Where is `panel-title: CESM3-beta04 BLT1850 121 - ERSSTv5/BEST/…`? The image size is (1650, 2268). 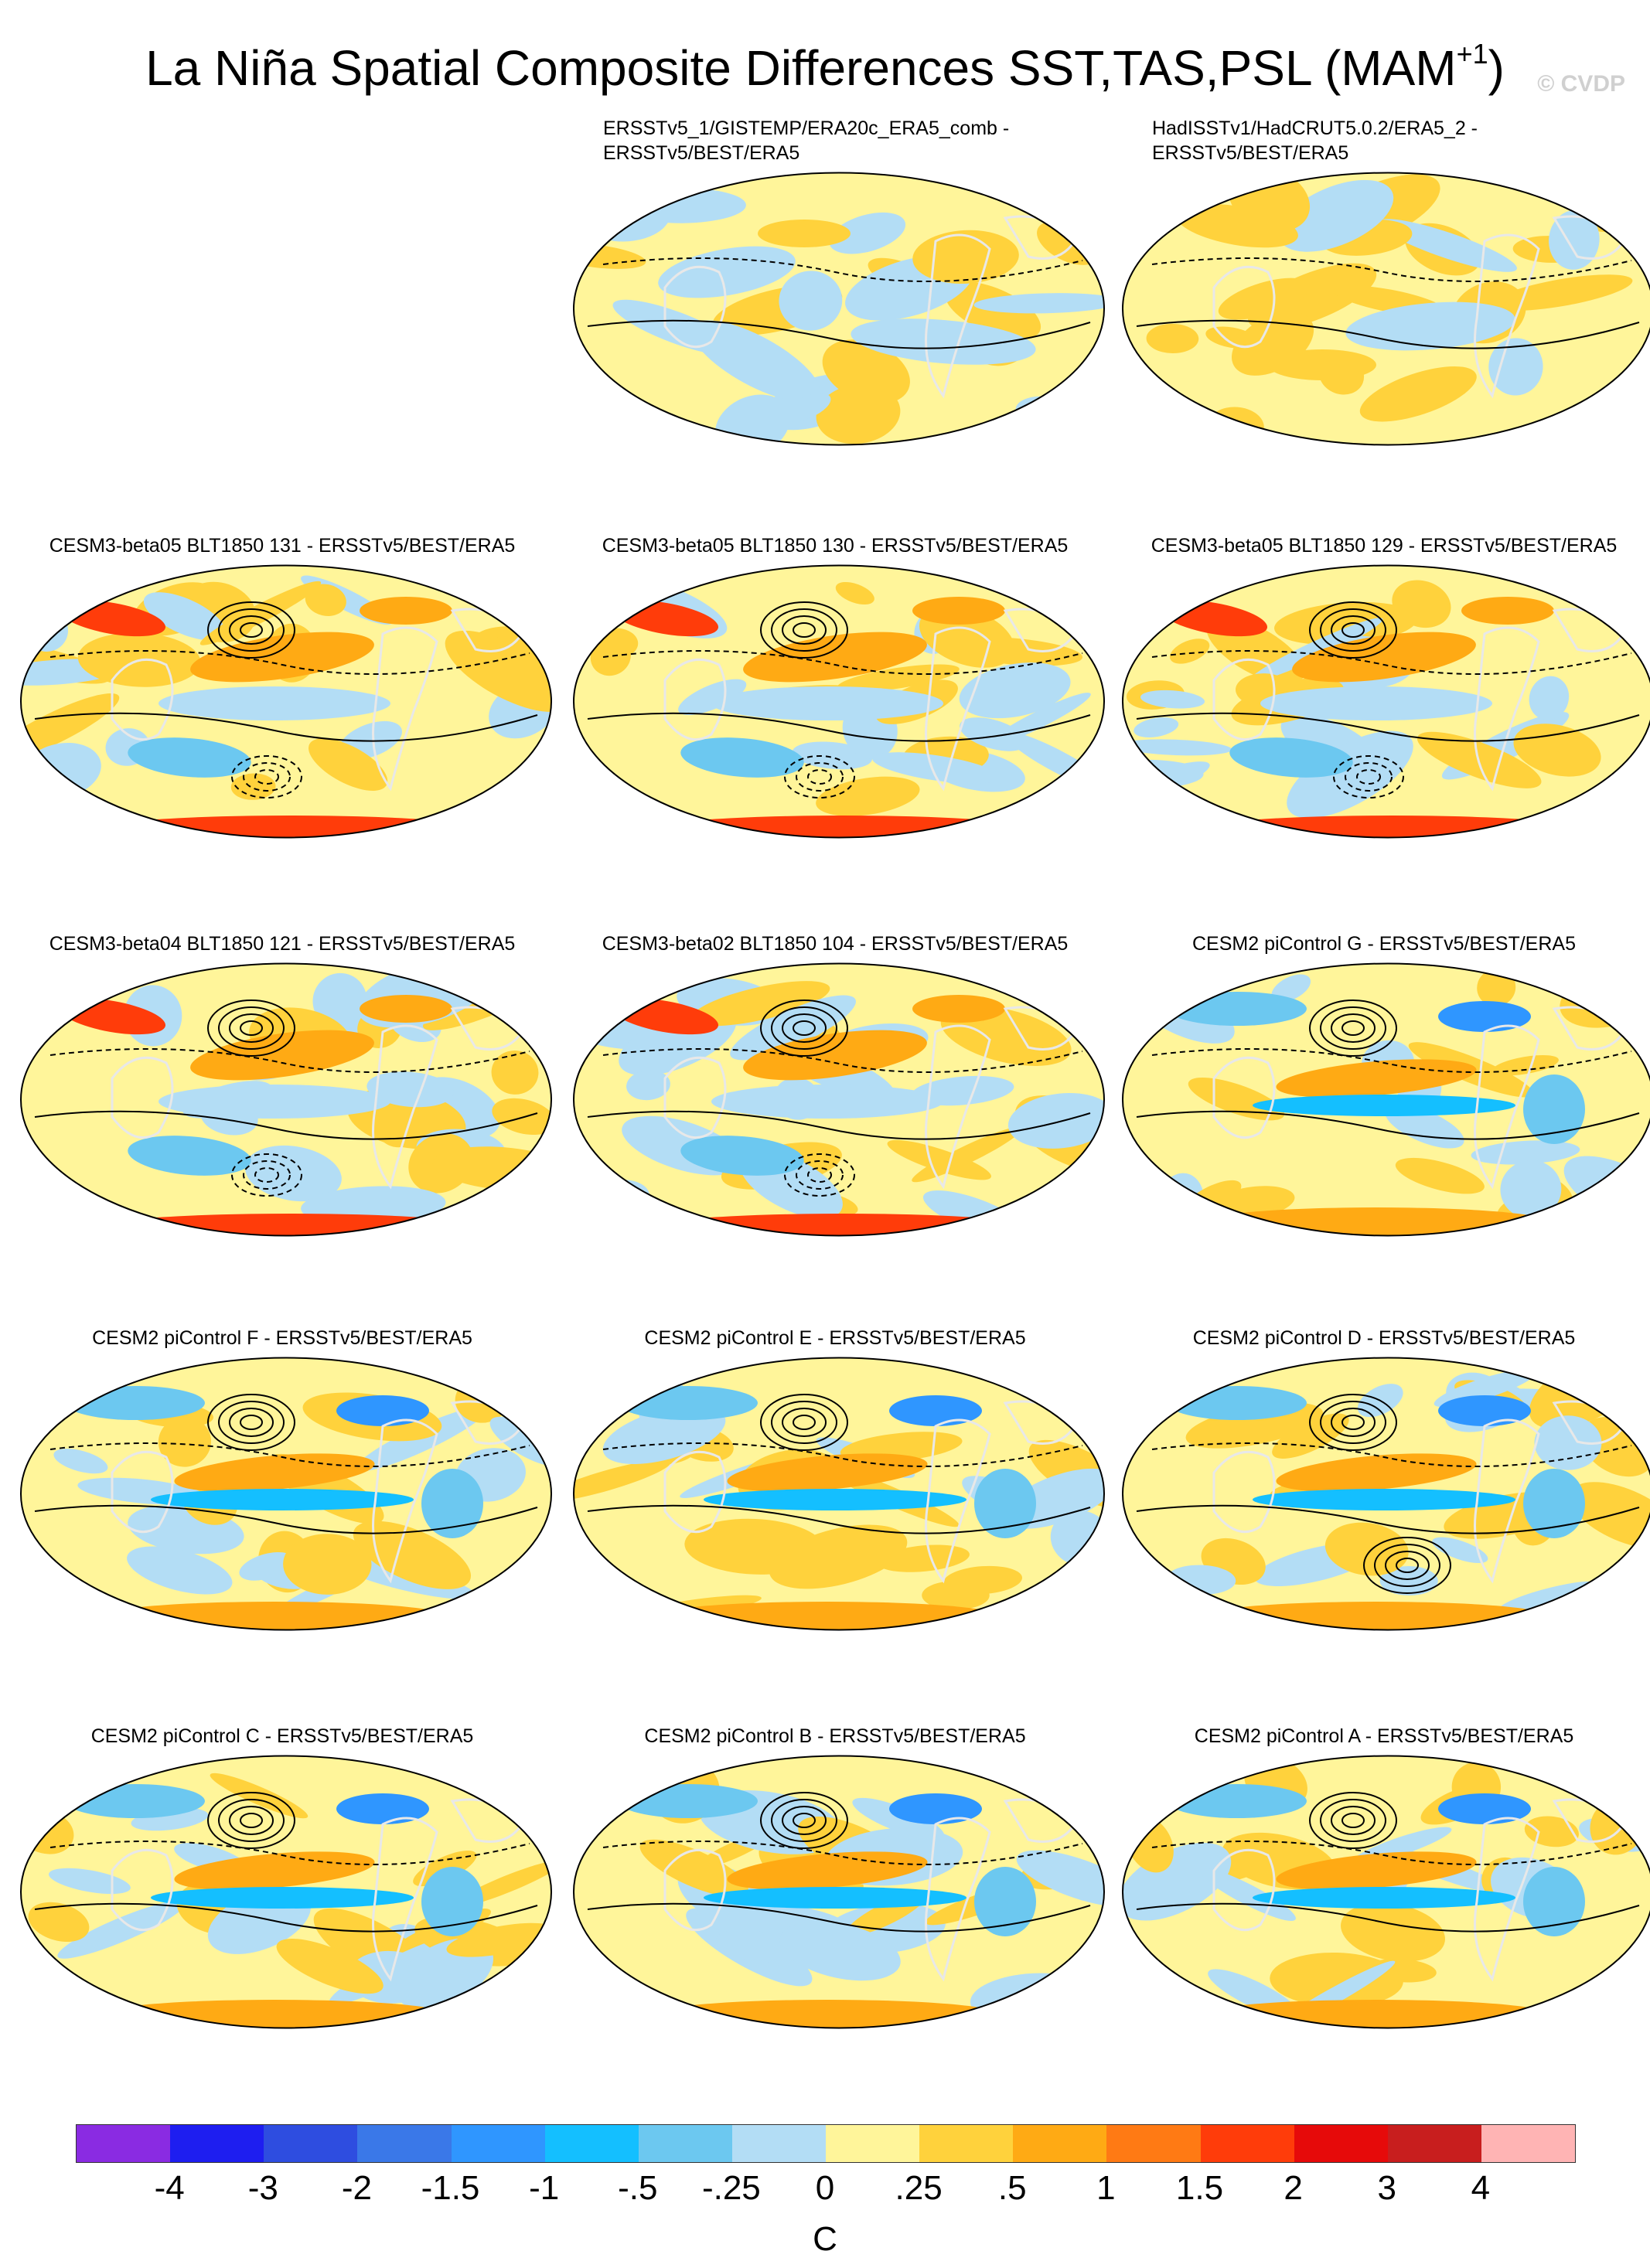
panel-title: CESM3-beta04 BLT1850 121 - ERSSTv5/BEST/… is located at coordinates (282, 943).